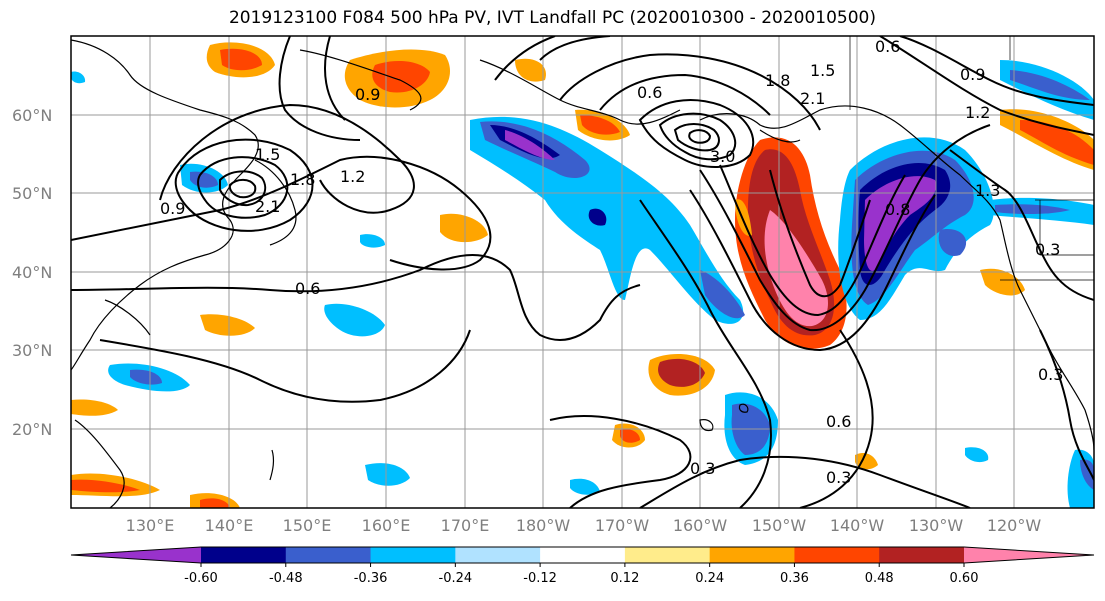 The image size is (1105, 601). I want to click on colorbar-tick-label: 0.24, so click(709, 578).